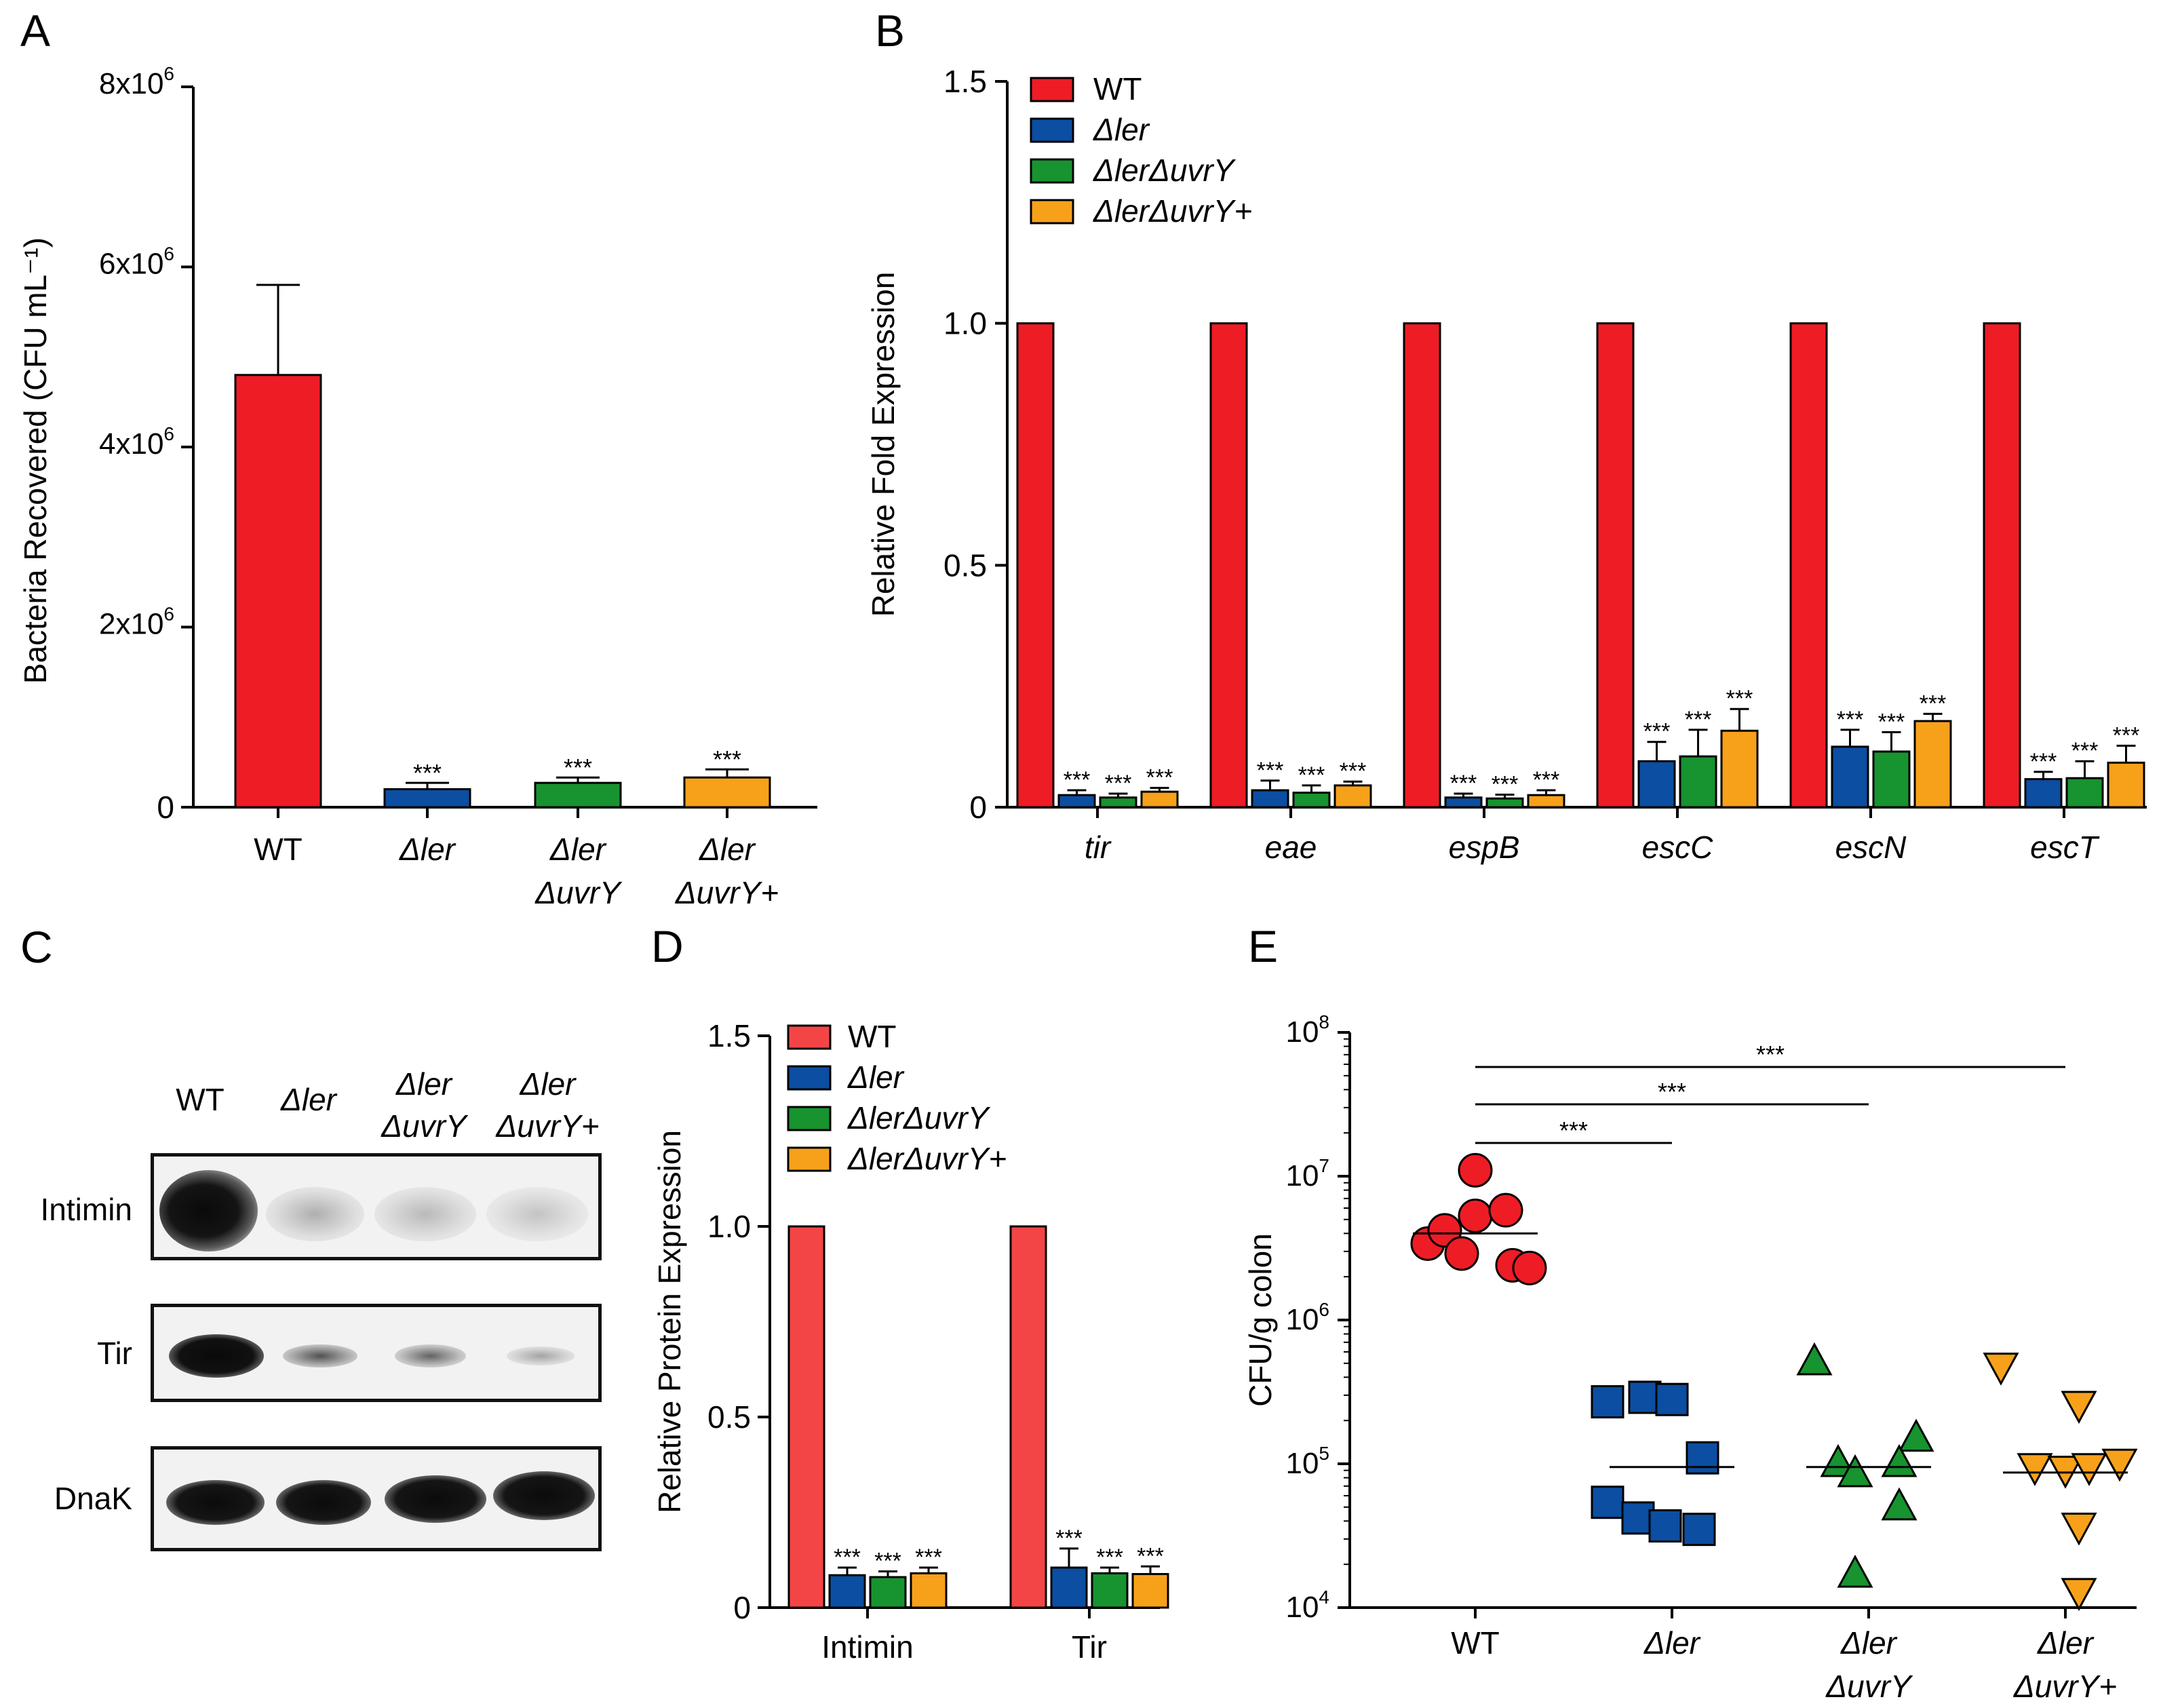 This screenshot has width=2180, height=1708. I want to click on panel-b-ytick-label-1: 0.5, so click(965, 565).